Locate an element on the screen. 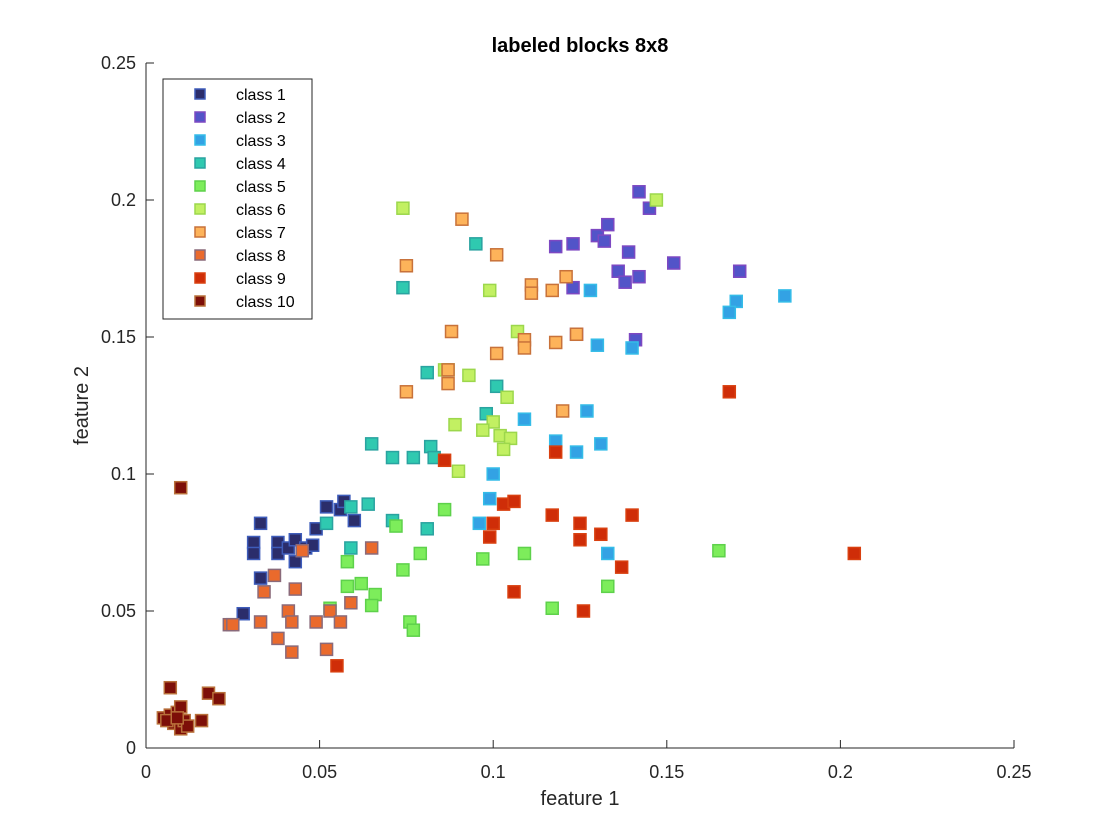 The width and height of the screenshot is (1120, 840). y-tick-label: 0 is located at coordinates (131, 748).